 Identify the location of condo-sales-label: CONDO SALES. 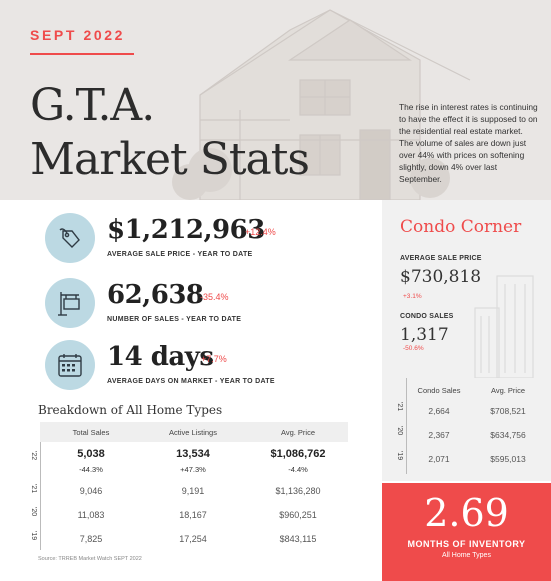
(427, 316).